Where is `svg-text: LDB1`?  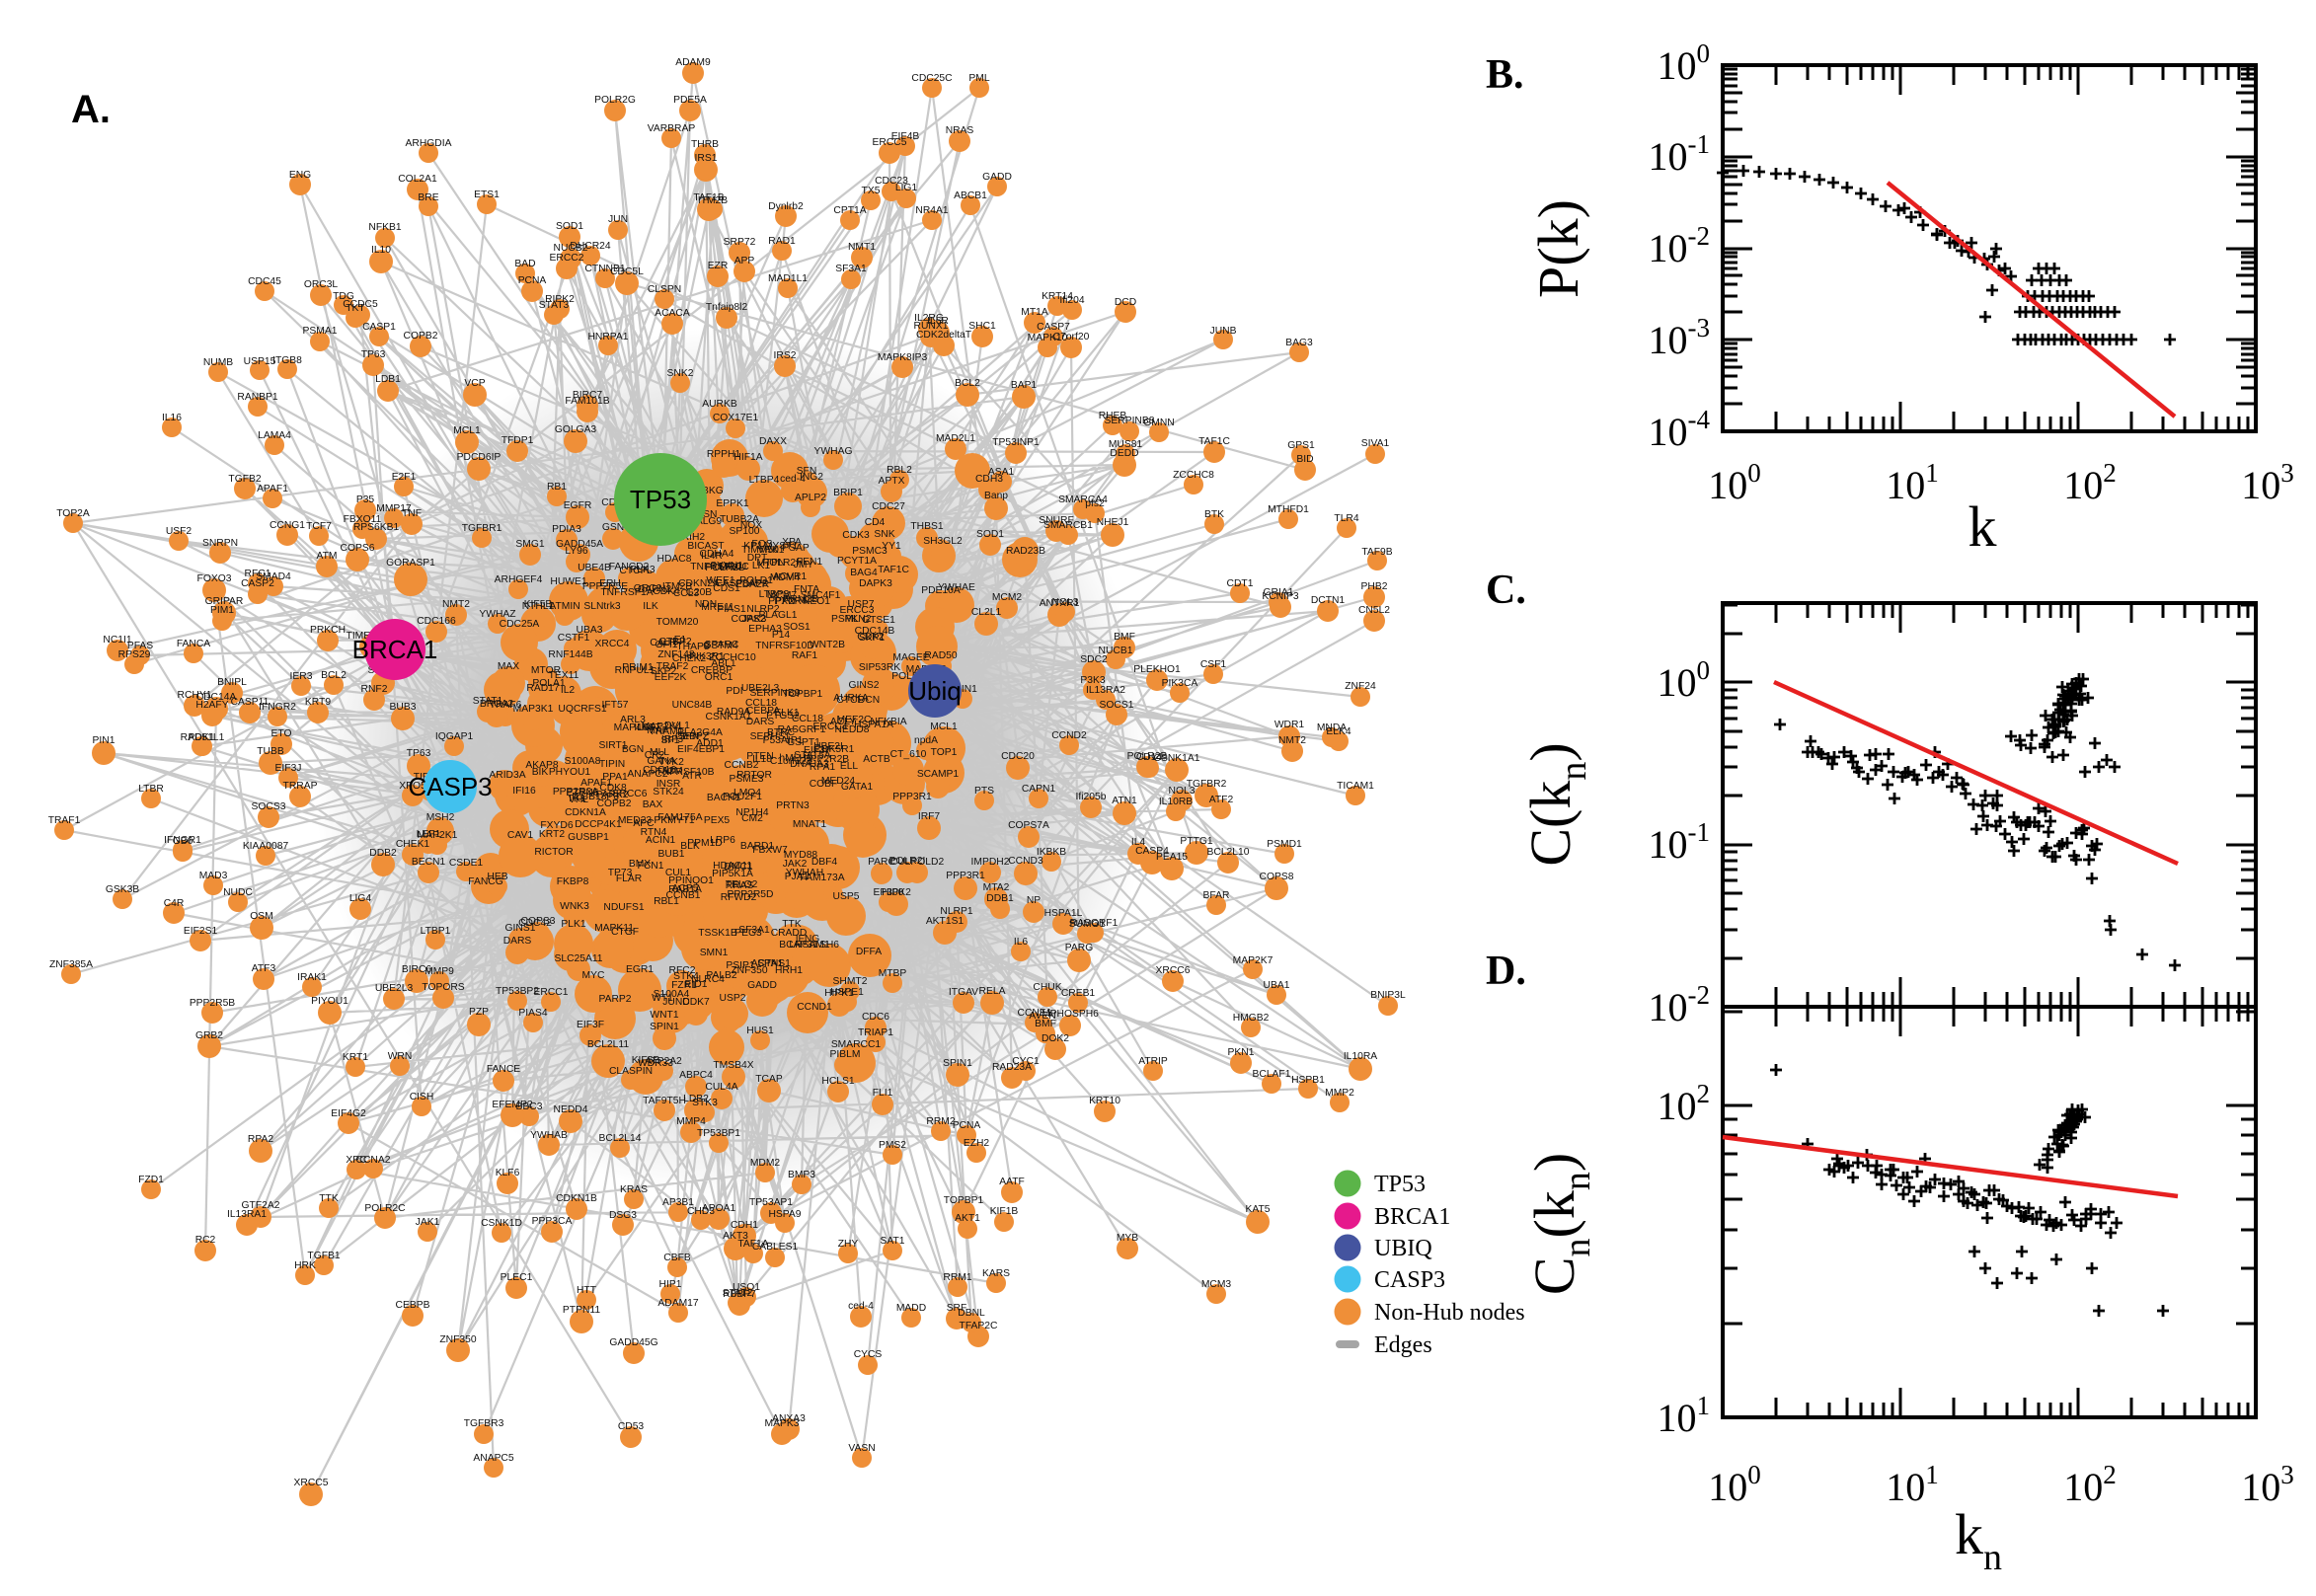
svg-text: LDB1 is located at coordinates (388, 379).